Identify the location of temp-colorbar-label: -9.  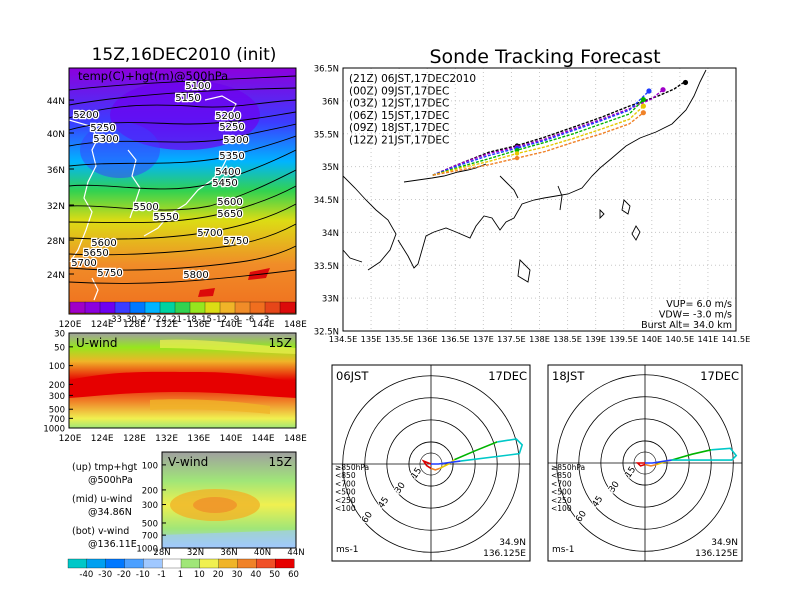
(235, 320).